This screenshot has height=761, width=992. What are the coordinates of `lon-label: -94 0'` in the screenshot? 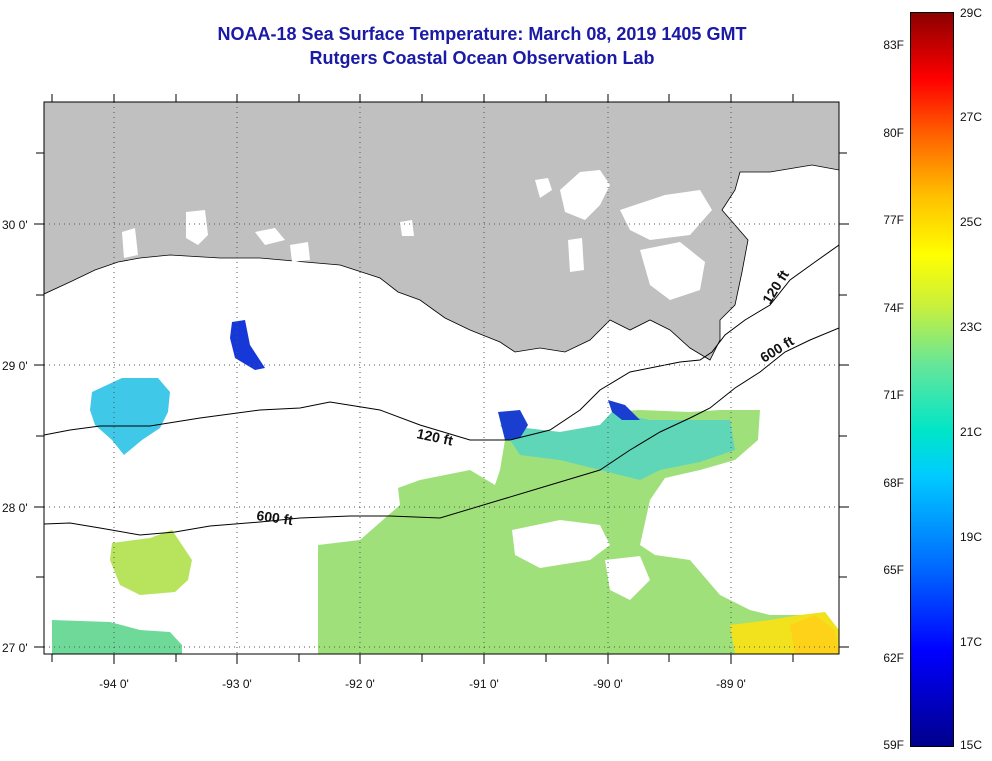 It's located at (114, 684).